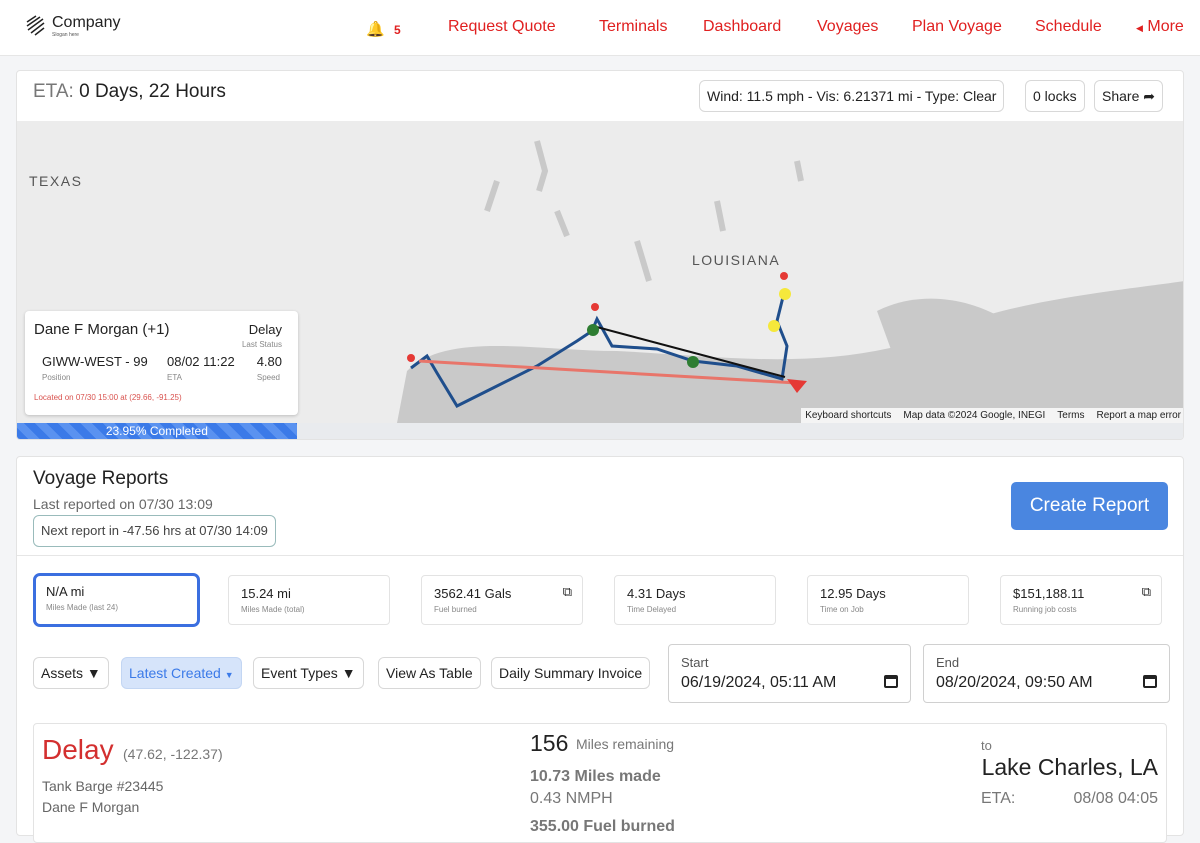 This screenshot has height=843, width=1200. Describe the element at coordinates (309, 600) in the screenshot. I see `stat-card: 15.24 mi Miles Made (total)` at that location.